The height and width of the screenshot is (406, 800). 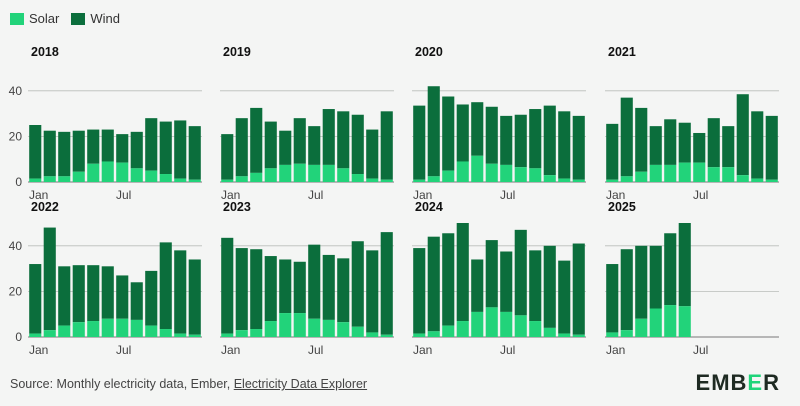 I want to click on y-tick-label: 0, so click(x=18, y=182).